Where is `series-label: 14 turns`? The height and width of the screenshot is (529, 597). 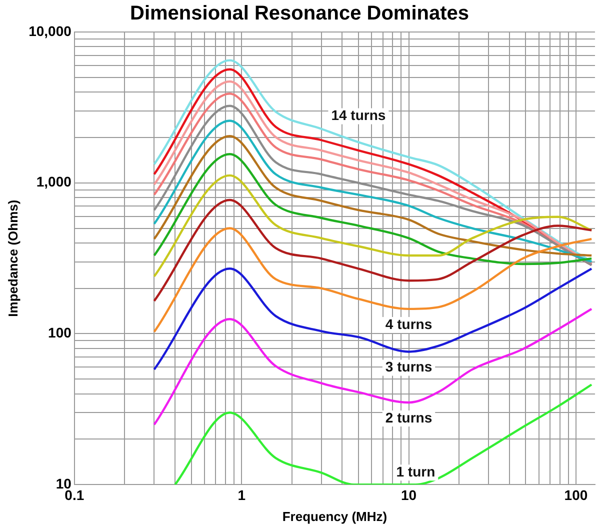
series-label: 14 turns is located at coordinates (358, 115).